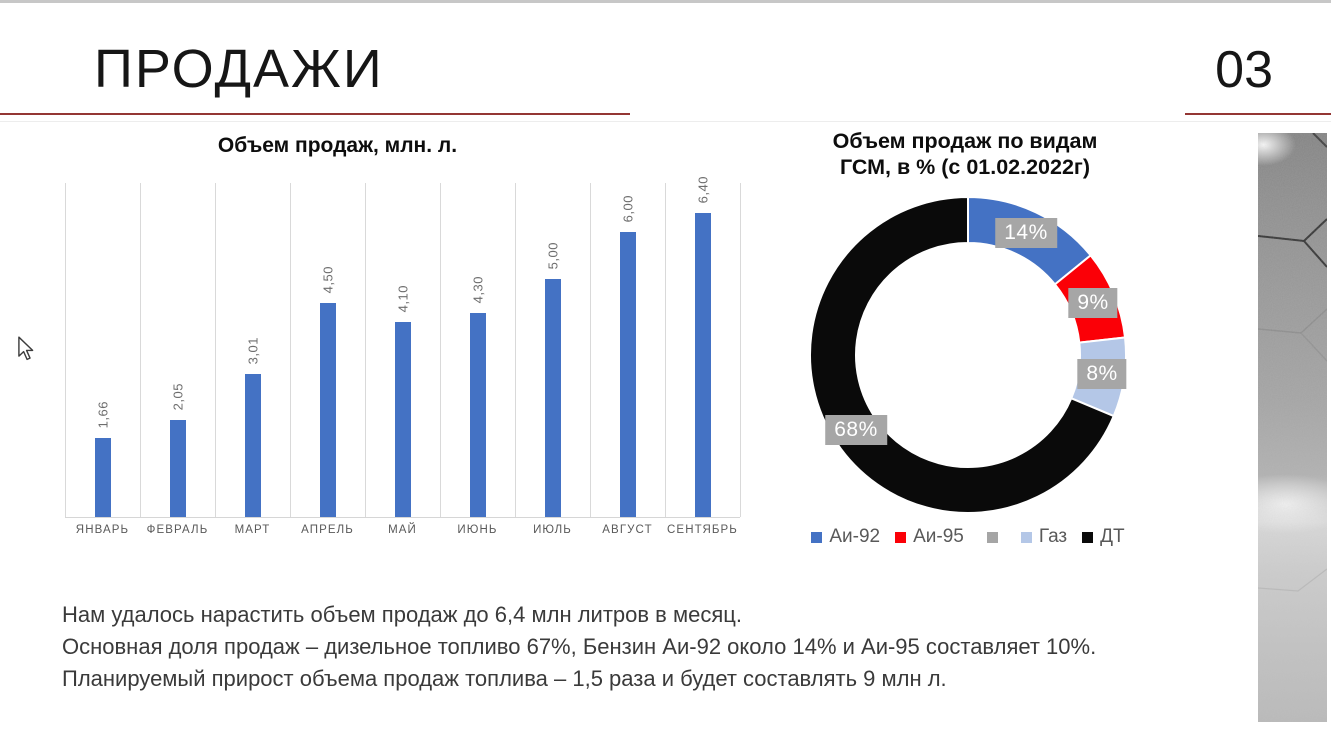  I want to click on side-hexagon-texture-image, so click(1292, 427).